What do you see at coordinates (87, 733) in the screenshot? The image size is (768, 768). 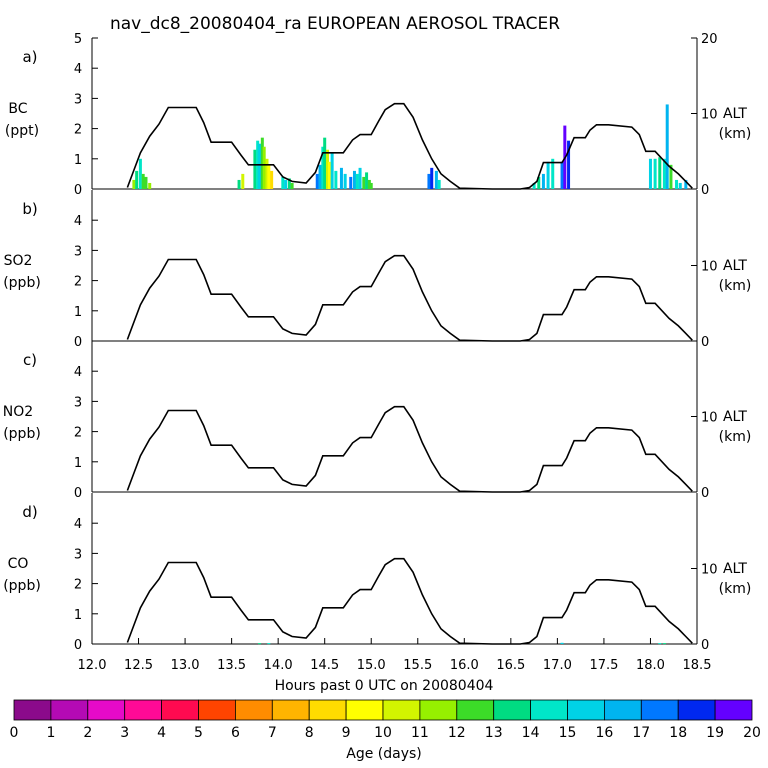 I see `colorbar-tick-label: 2` at bounding box center [87, 733].